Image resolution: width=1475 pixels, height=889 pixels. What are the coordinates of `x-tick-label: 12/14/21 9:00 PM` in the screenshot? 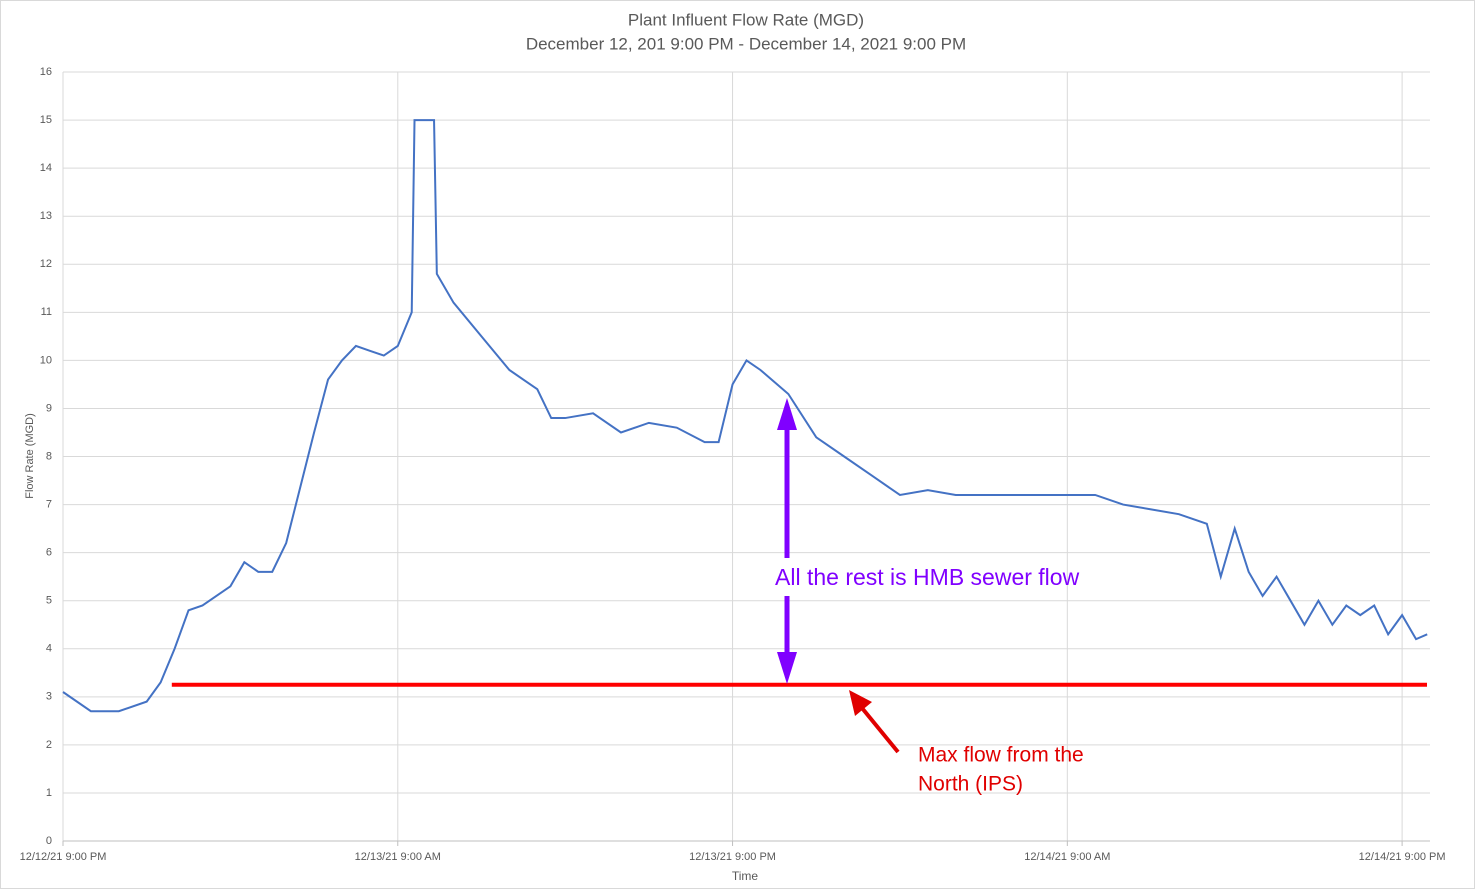 It's located at (1402, 857).